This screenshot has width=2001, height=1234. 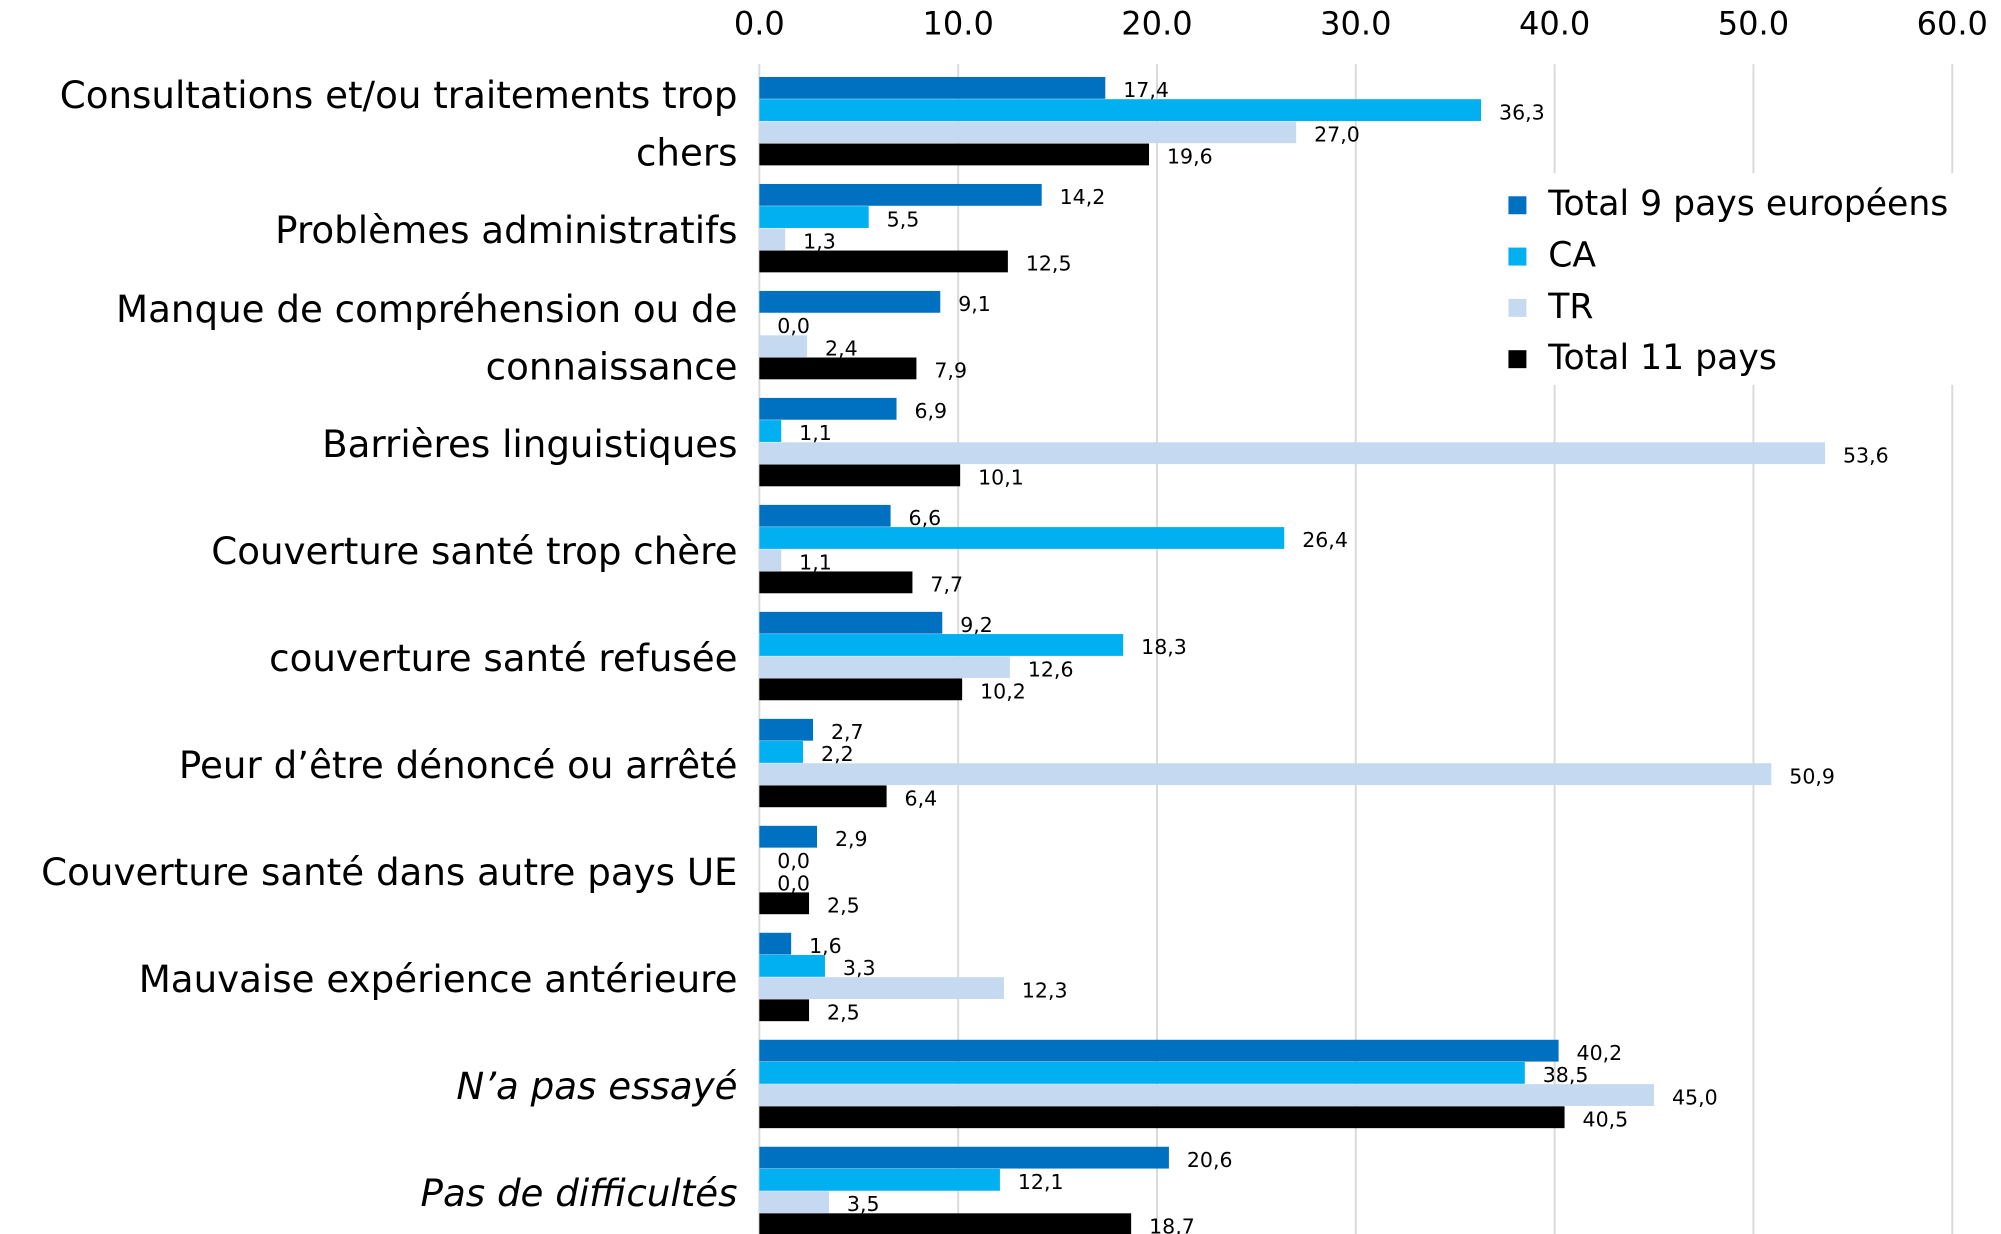 What do you see at coordinates (946, 585) in the screenshot?
I see `value-label: 7,7` at bounding box center [946, 585].